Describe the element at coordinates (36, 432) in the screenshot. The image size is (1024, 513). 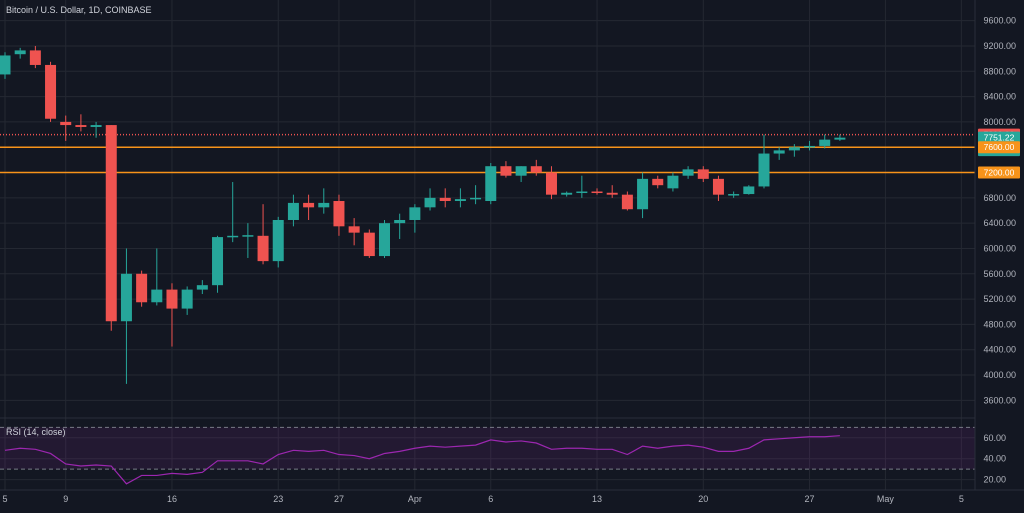
I see `rsi-label: RSI (14, close)` at that location.